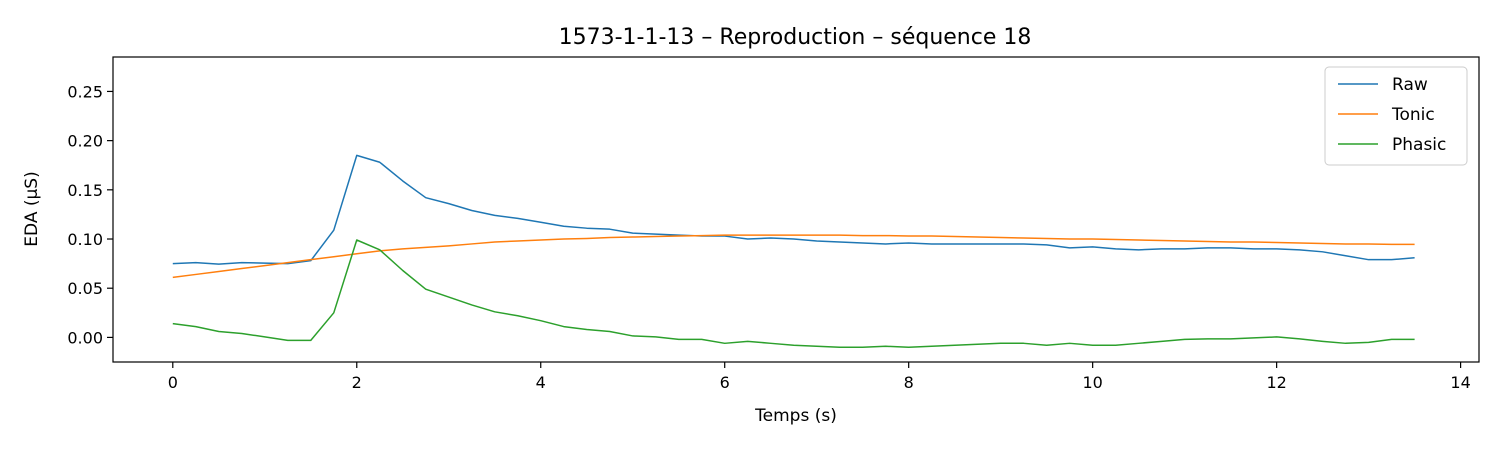 This screenshot has height=450, width=1500. Describe the element at coordinates (357, 382) in the screenshot. I see `x-tick-label: 2` at that location.